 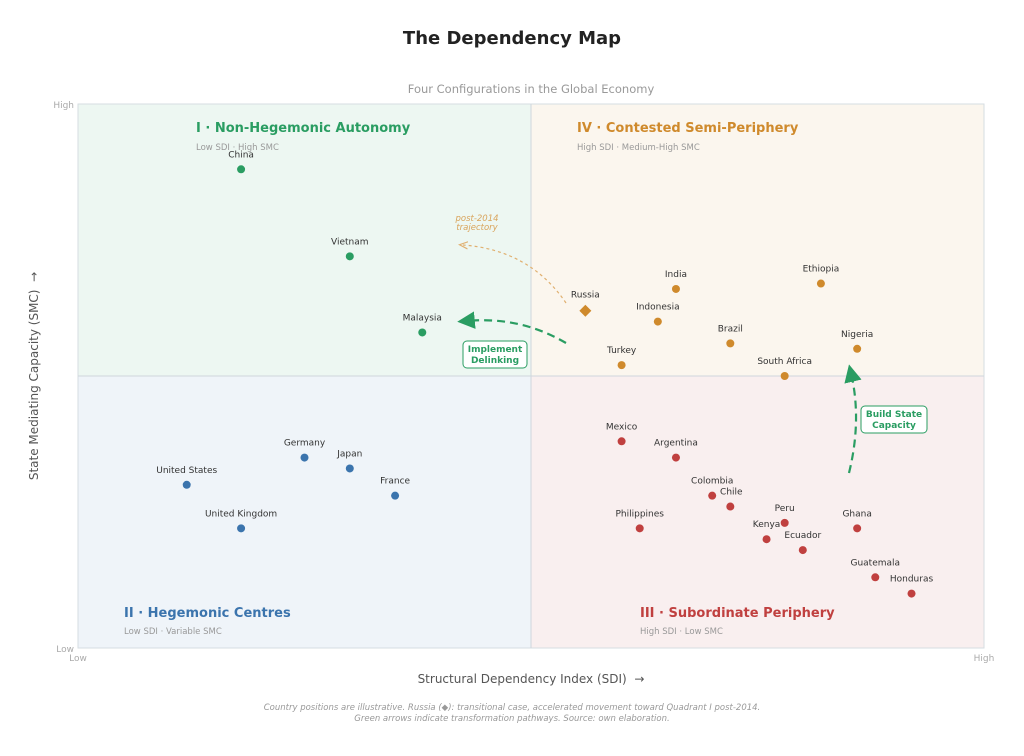 I want to click on point-label-ghana: Ghana, so click(x=856, y=514).